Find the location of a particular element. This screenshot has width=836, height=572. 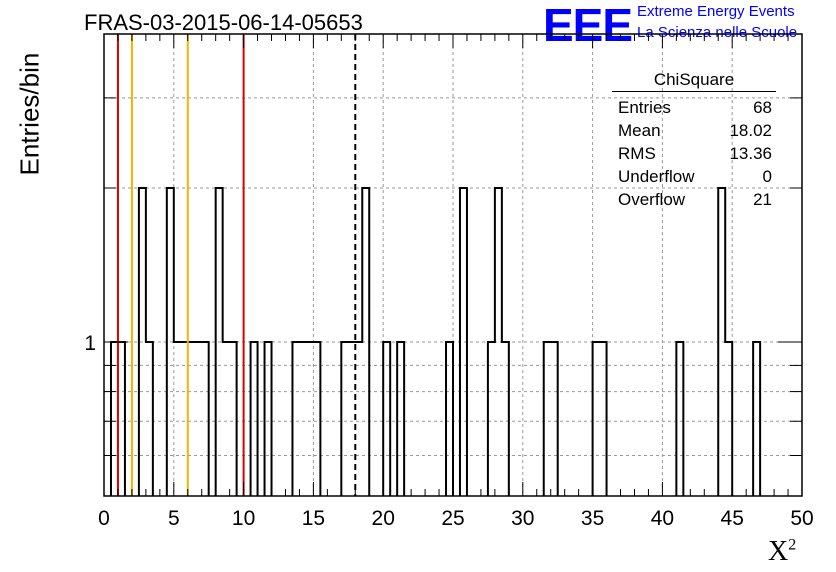

stats-label: Entries is located at coordinates (644, 107).